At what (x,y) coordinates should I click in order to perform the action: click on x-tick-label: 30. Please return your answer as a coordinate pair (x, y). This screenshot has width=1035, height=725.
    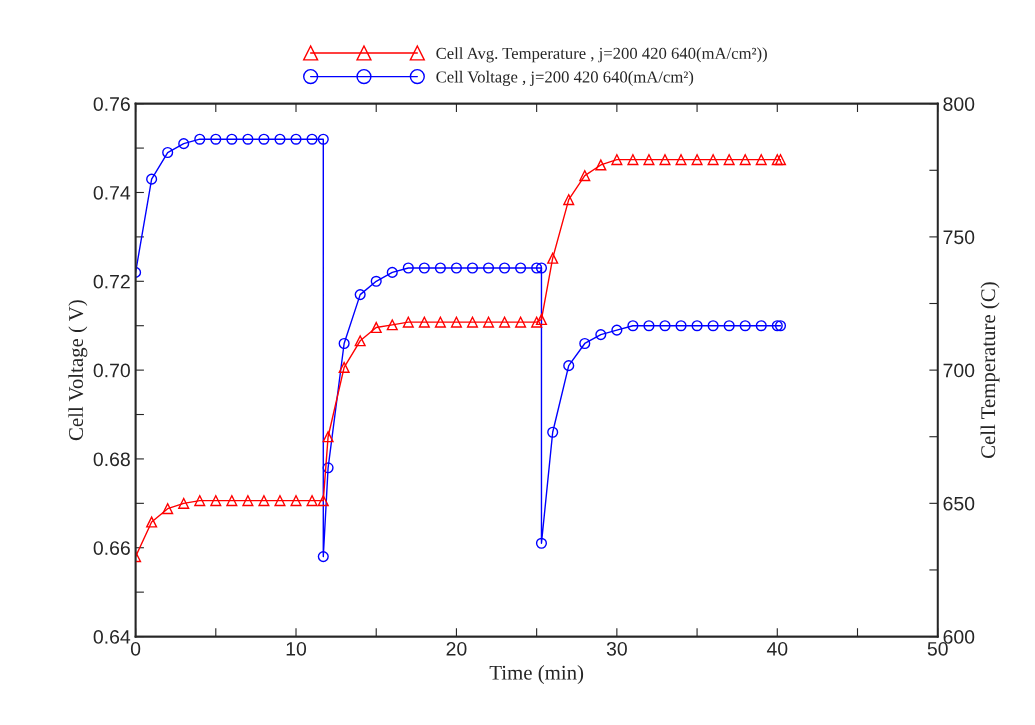
    Looking at the image, I should click on (616, 648).